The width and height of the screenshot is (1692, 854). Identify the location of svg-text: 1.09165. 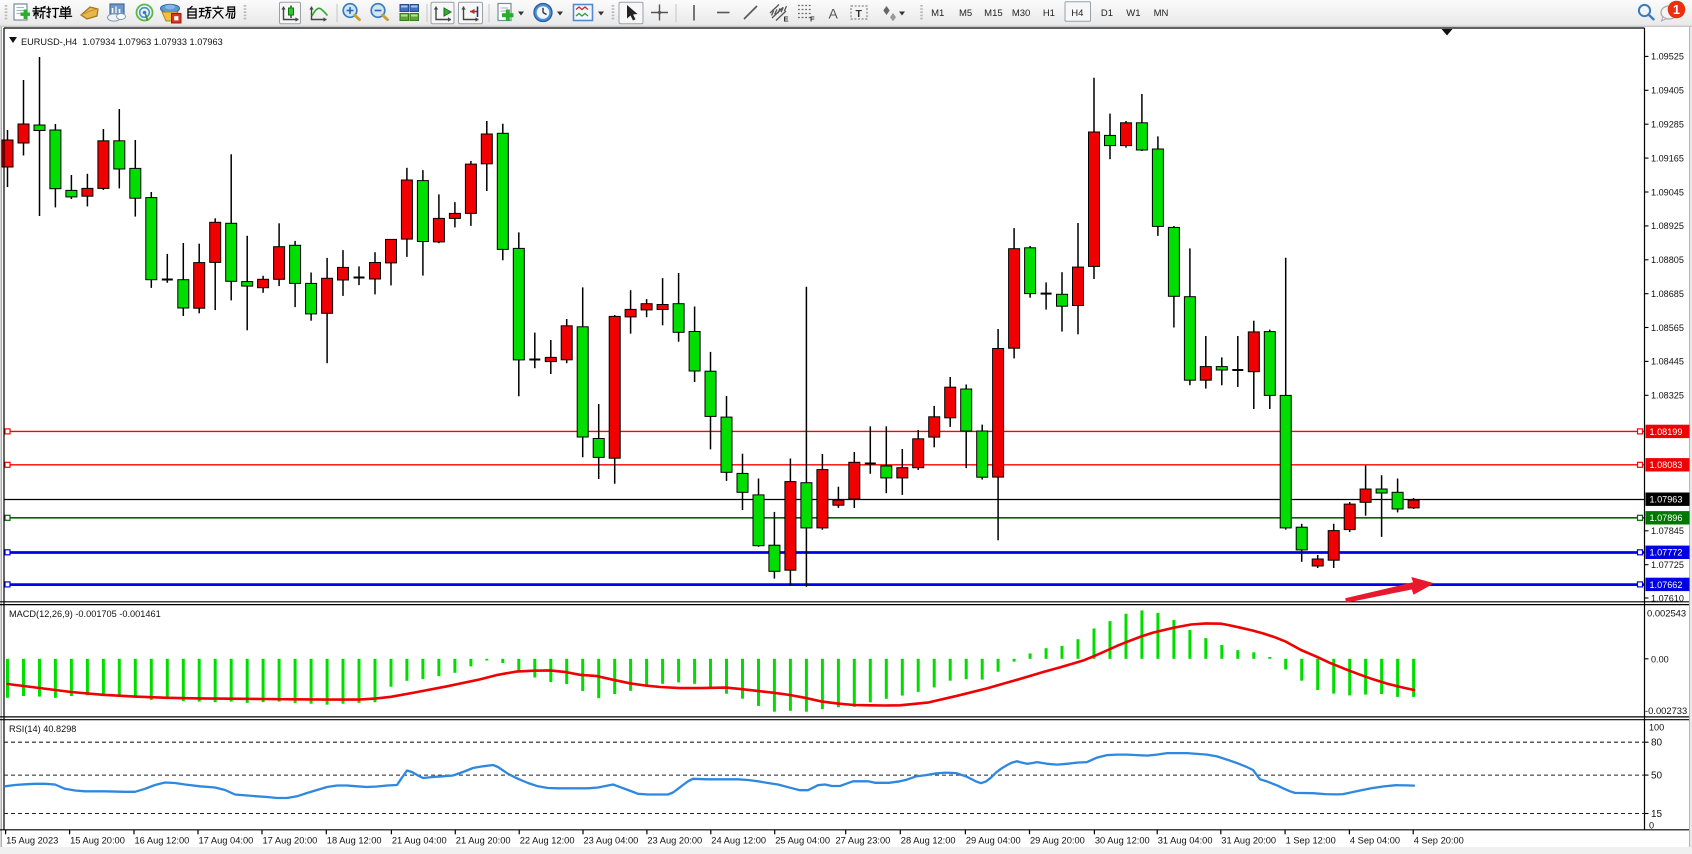
(1667, 158).